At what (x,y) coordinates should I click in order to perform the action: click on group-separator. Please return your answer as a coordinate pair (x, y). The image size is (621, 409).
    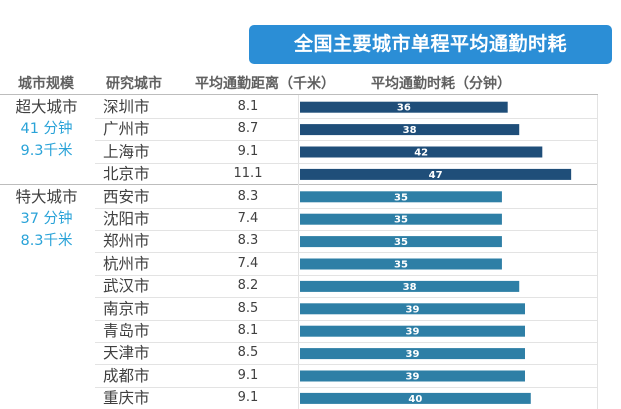
    Looking at the image, I should click on (299, 184).